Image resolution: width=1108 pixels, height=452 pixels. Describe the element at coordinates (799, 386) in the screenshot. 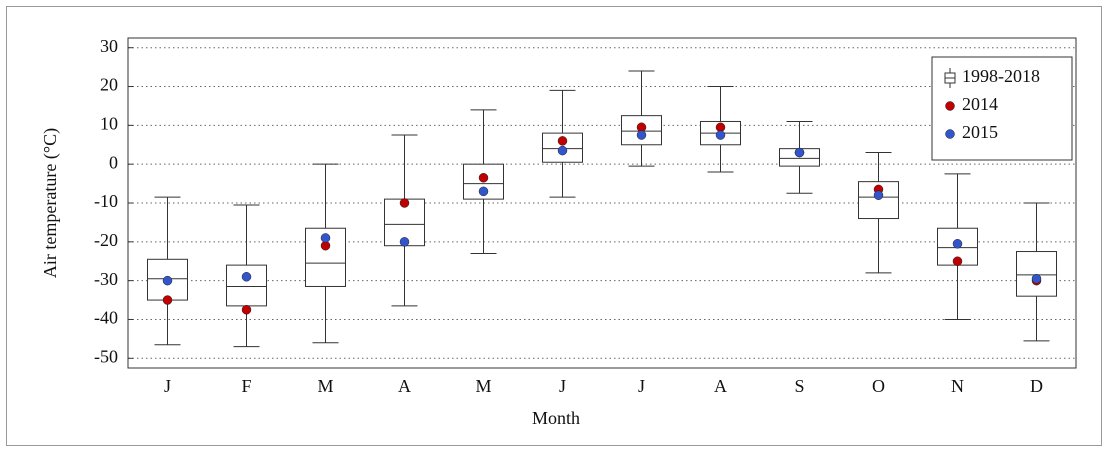

I see `x-tick-label: S` at that location.